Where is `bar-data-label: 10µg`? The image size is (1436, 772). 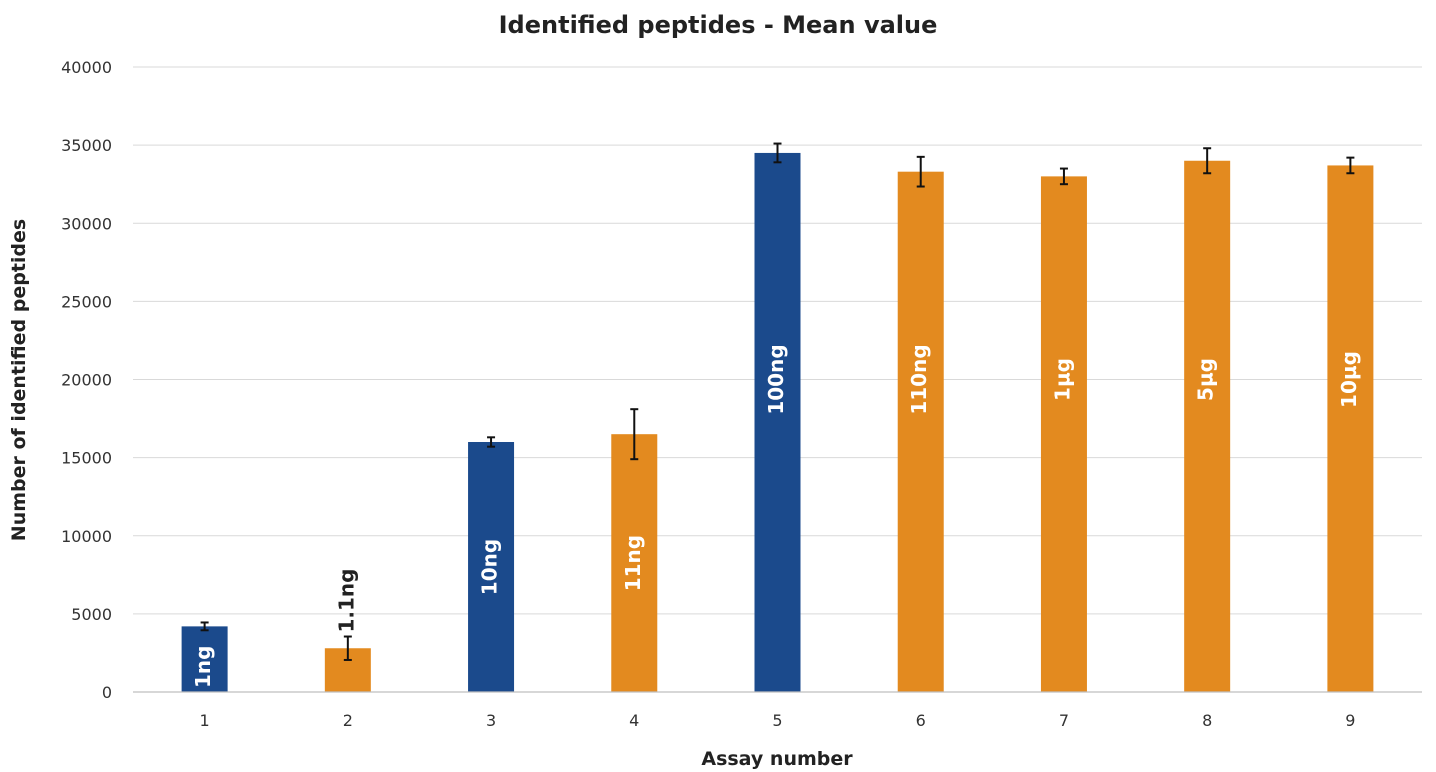
bar-data-label: 10µg is located at coordinates (1349, 379).